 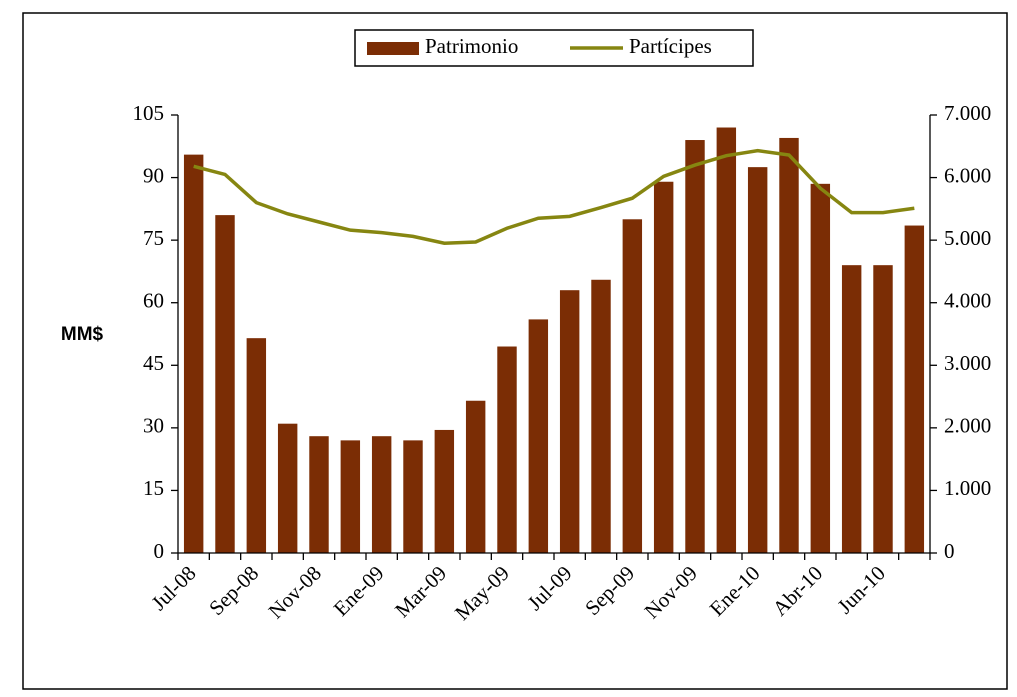 I want to click on line, so click(x=554, y=197).